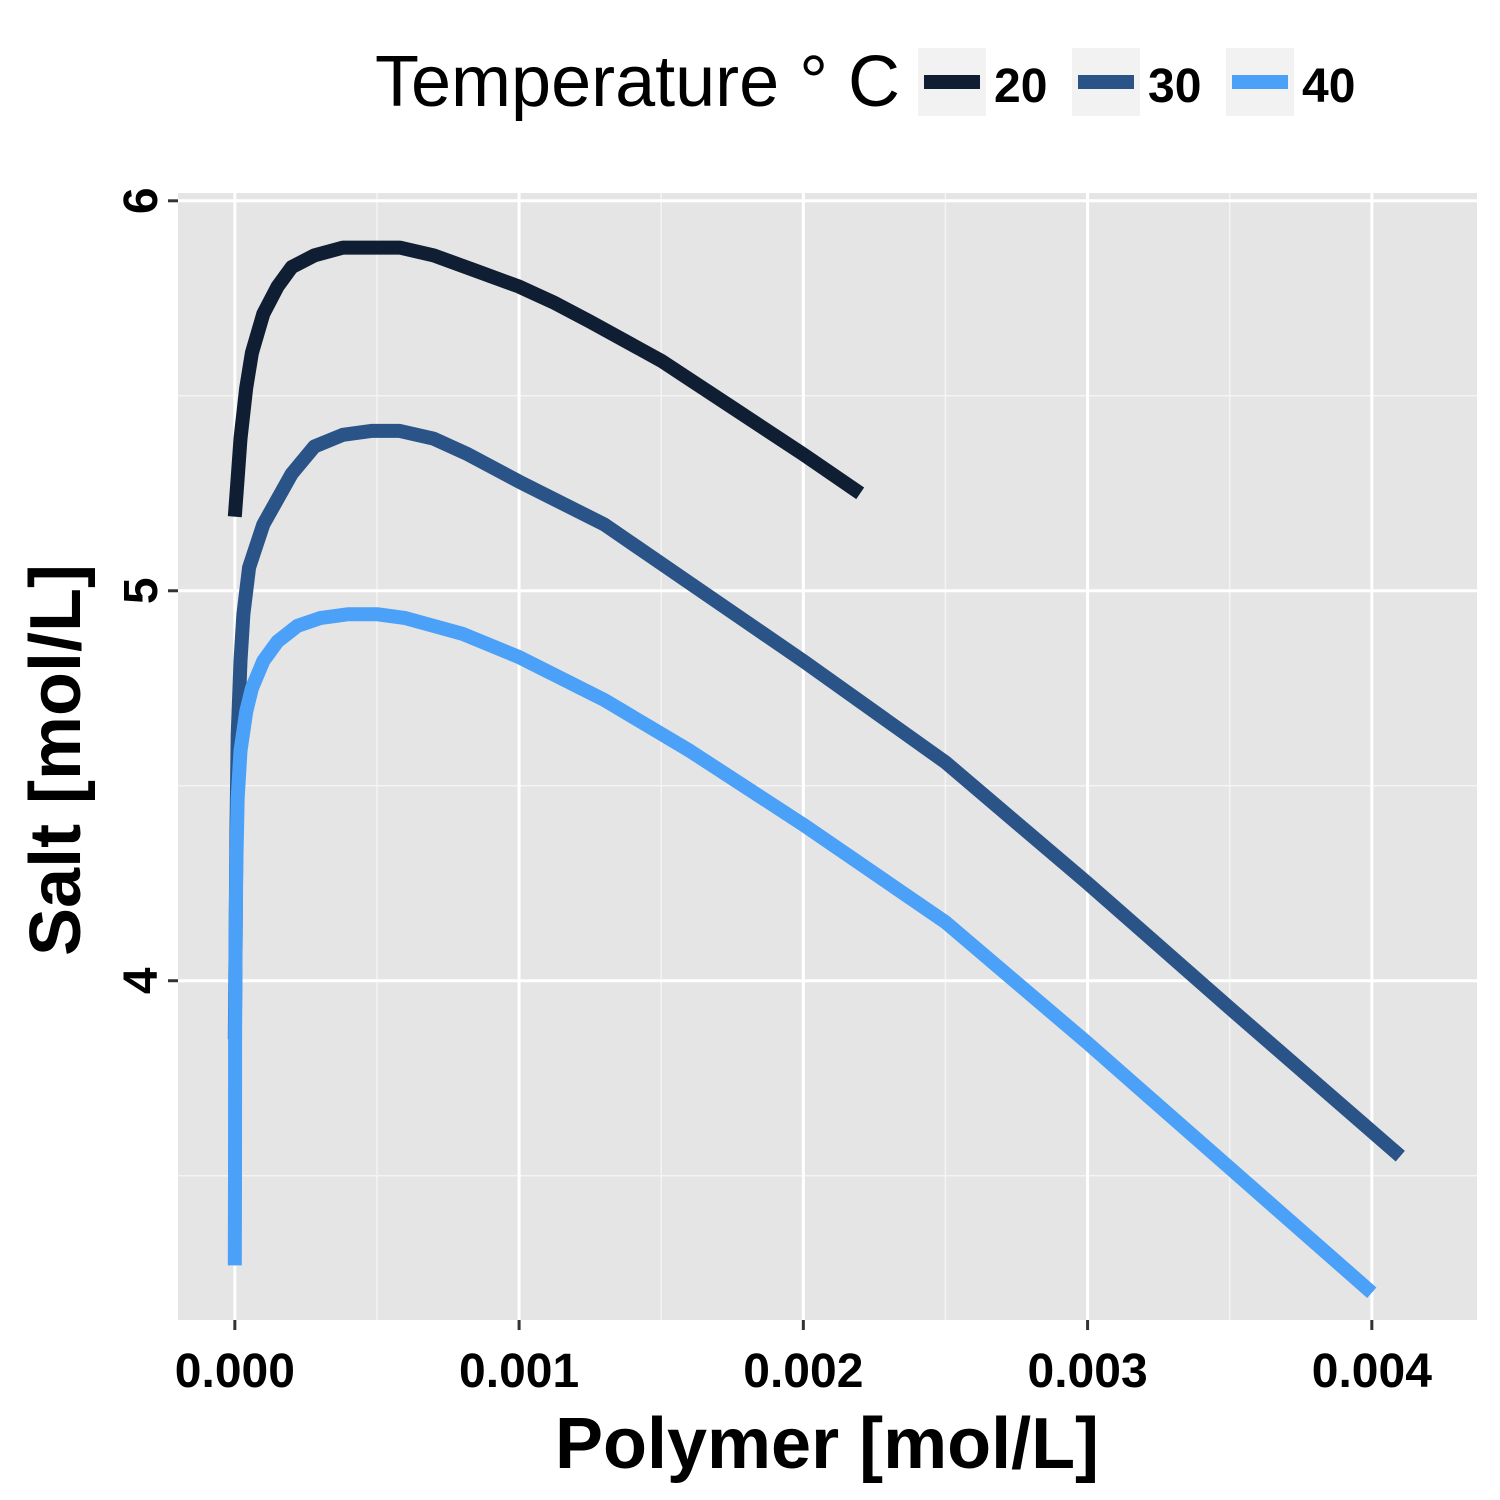 This screenshot has width=1500, height=1500. What do you see at coordinates (1372, 1371) in the screenshot?
I see `x-tick-label: 0.004` at bounding box center [1372, 1371].